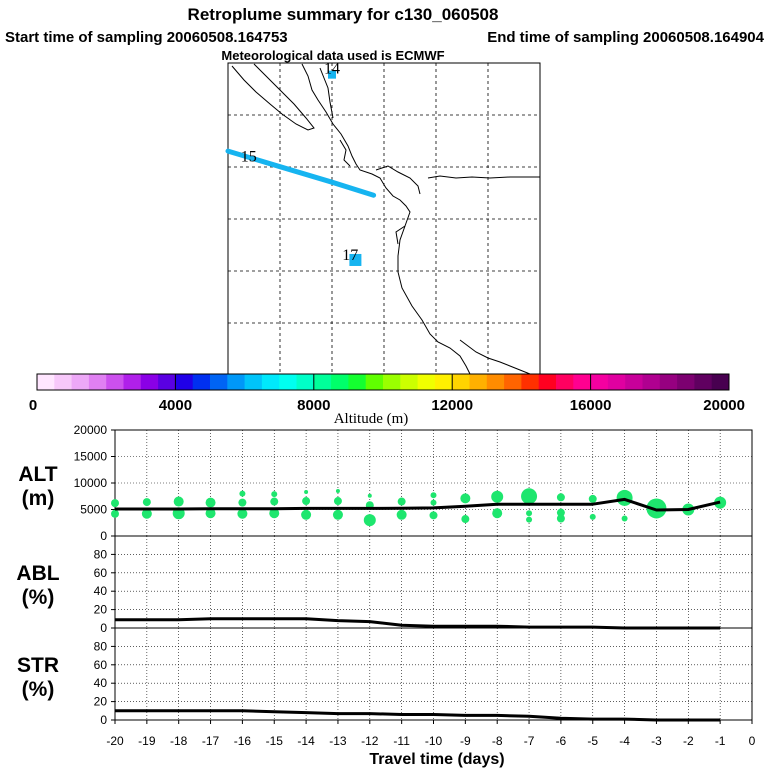 The width and height of the screenshot is (768, 768). What do you see at coordinates (385, 483) in the screenshot?
I see `altitude-panel: 0 5000 10000 15000 20000 ALT(m)` at bounding box center [385, 483].